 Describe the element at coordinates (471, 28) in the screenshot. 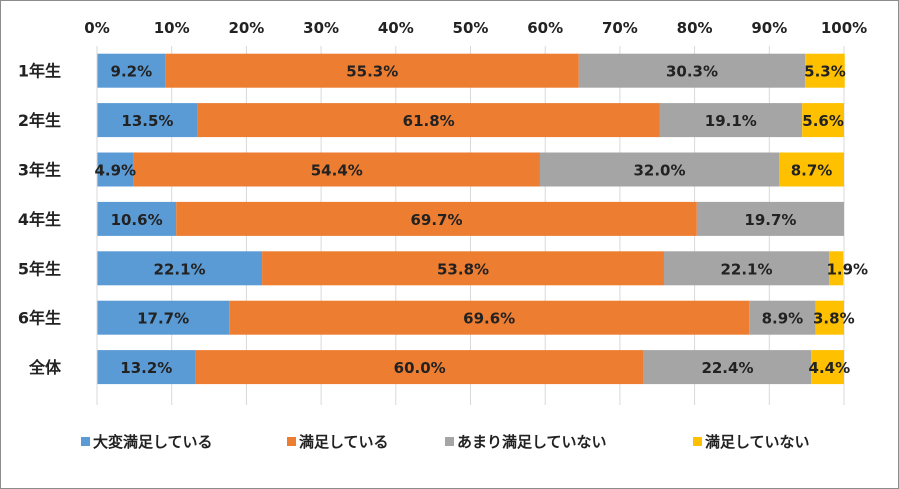

I see `x-tick-label: 50%` at that location.